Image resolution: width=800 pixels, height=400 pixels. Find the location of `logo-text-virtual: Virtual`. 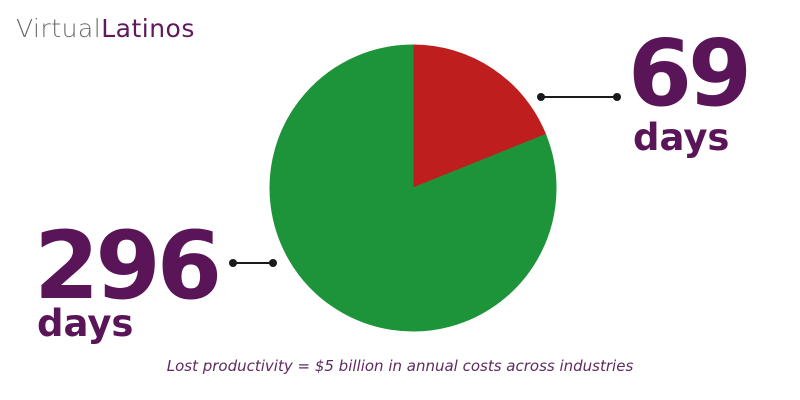

logo-text-virtual: Virtual is located at coordinates (59, 28).